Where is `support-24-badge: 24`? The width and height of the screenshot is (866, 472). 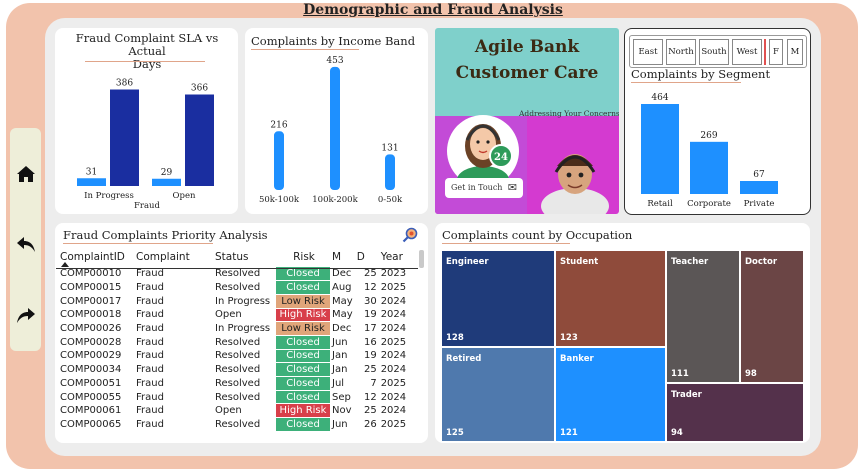
support-24-badge: 24 is located at coordinates (501, 157).